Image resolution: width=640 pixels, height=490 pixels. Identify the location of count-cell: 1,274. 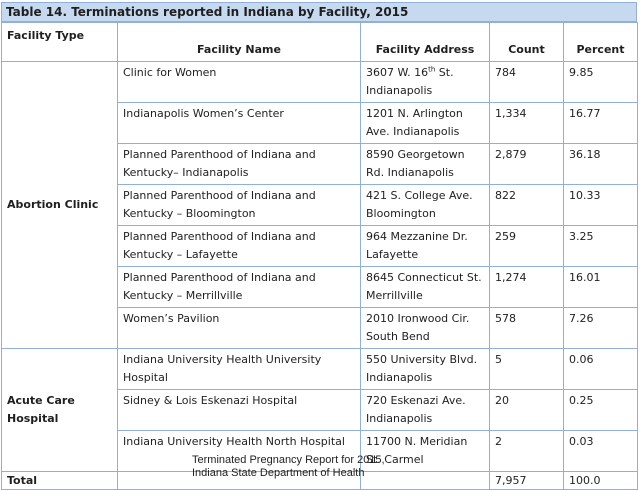
(526, 287).